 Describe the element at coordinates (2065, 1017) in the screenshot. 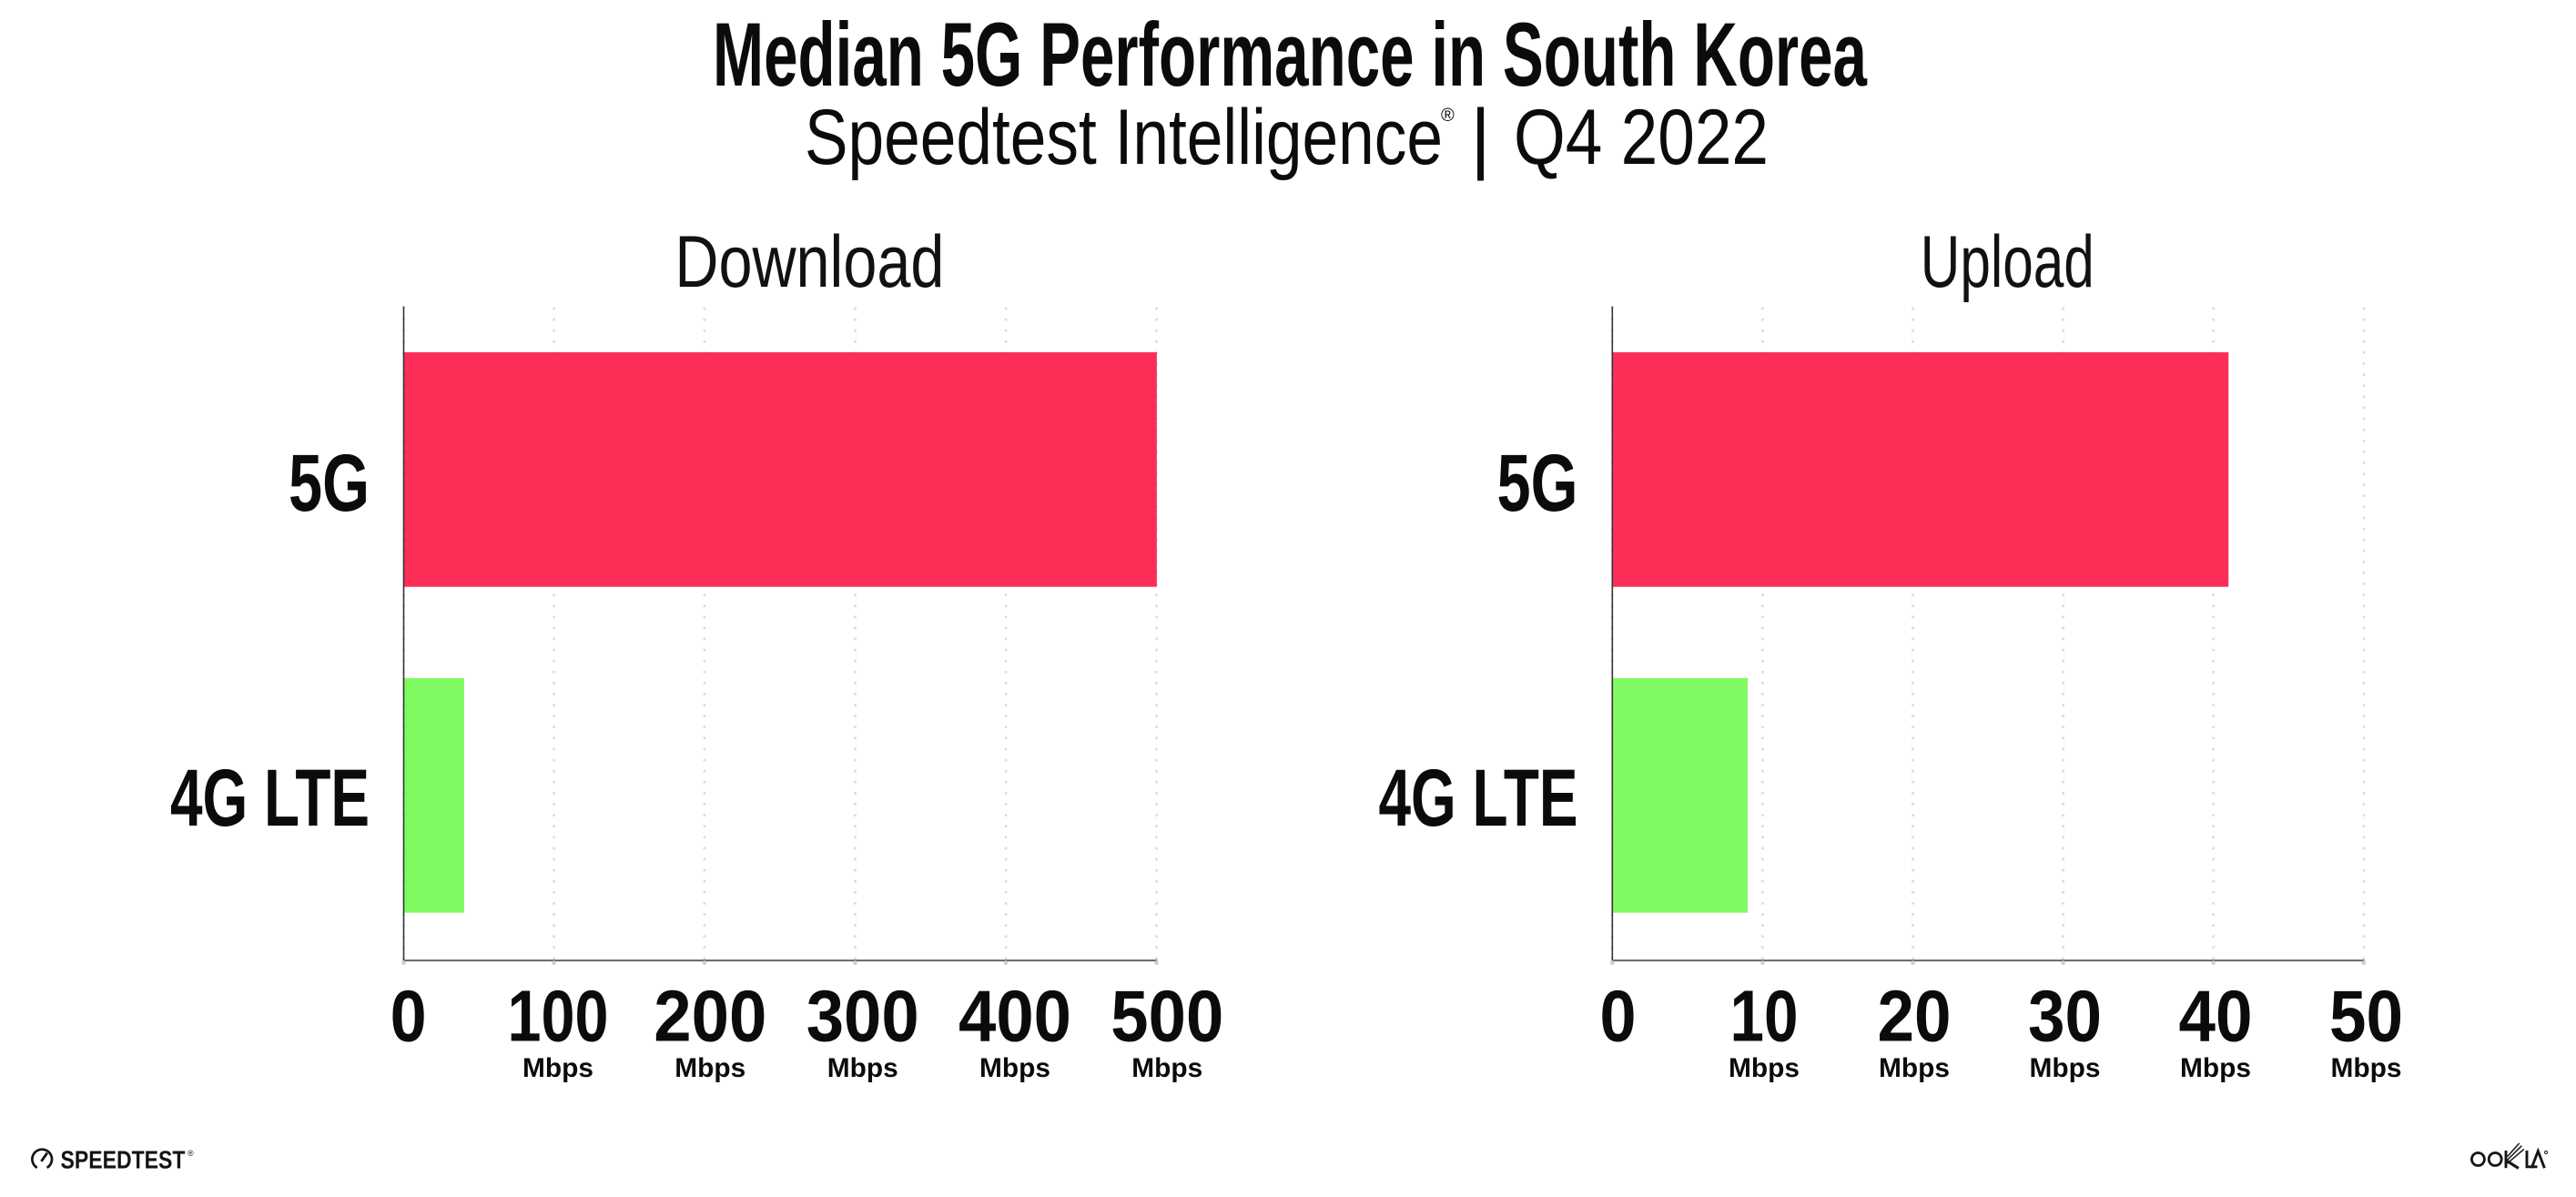

I see `svg-text: 30` at that location.